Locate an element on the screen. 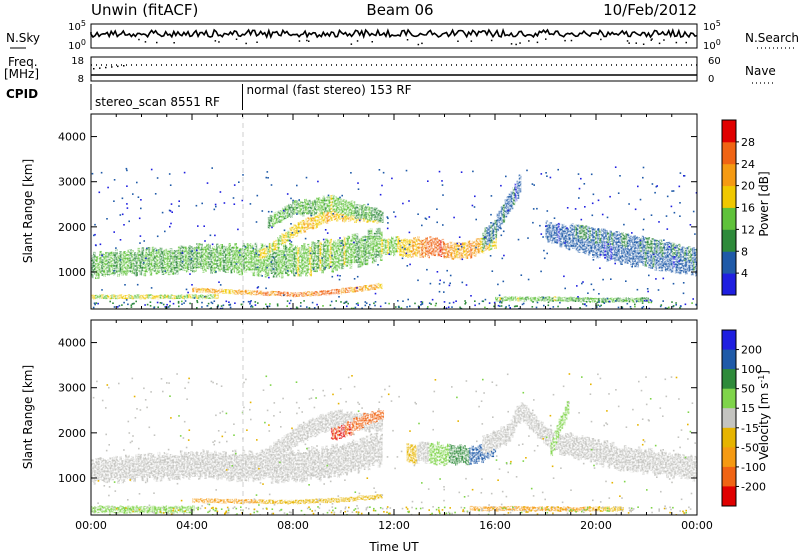 This screenshot has height=554, width=800. velocity-y-tick-label: 1000 is located at coordinates (72, 478).